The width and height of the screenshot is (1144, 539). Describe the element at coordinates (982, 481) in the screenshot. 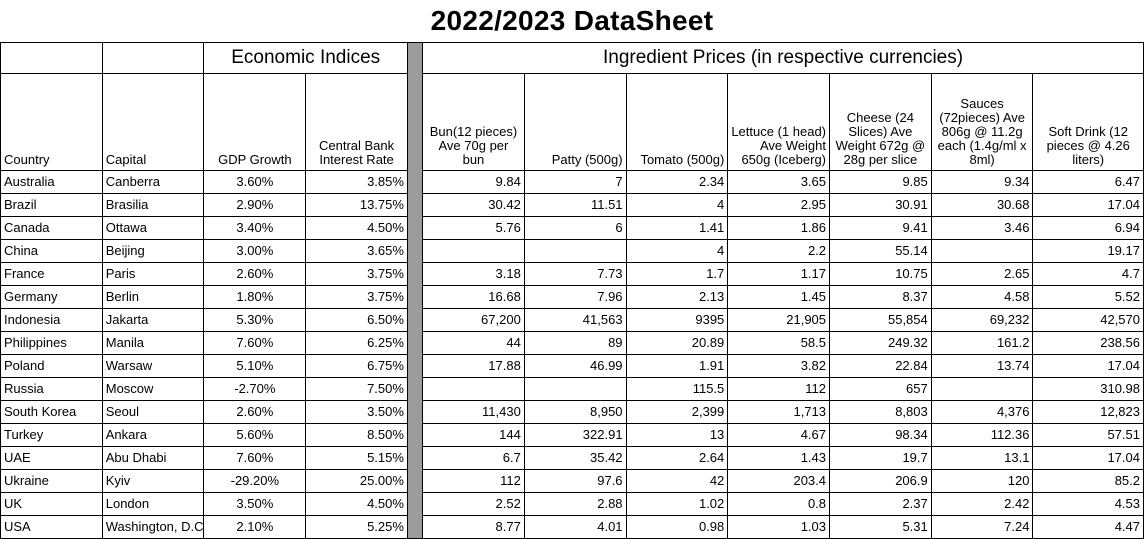

I see `cell-sauces: 120` at that location.